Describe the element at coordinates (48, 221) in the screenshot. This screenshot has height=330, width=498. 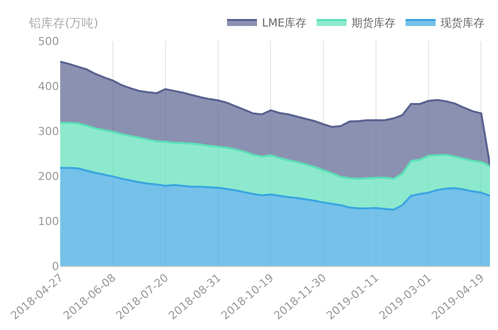
I see `y-tick-label: 100` at that location.